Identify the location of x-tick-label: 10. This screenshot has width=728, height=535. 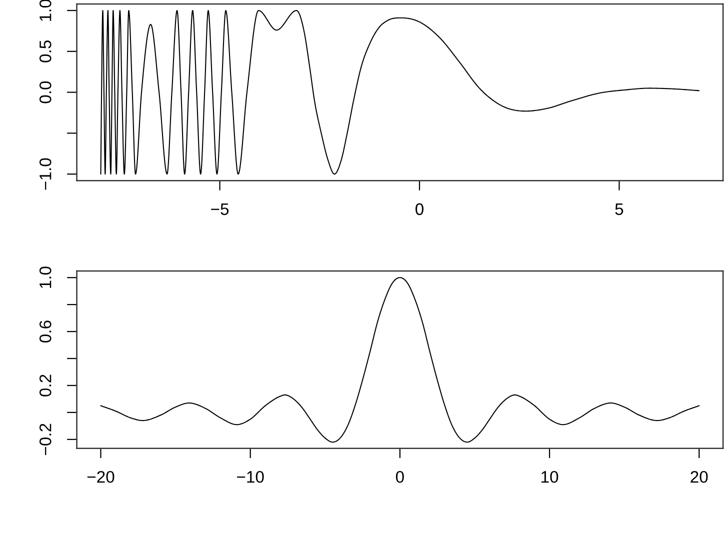
(550, 476).